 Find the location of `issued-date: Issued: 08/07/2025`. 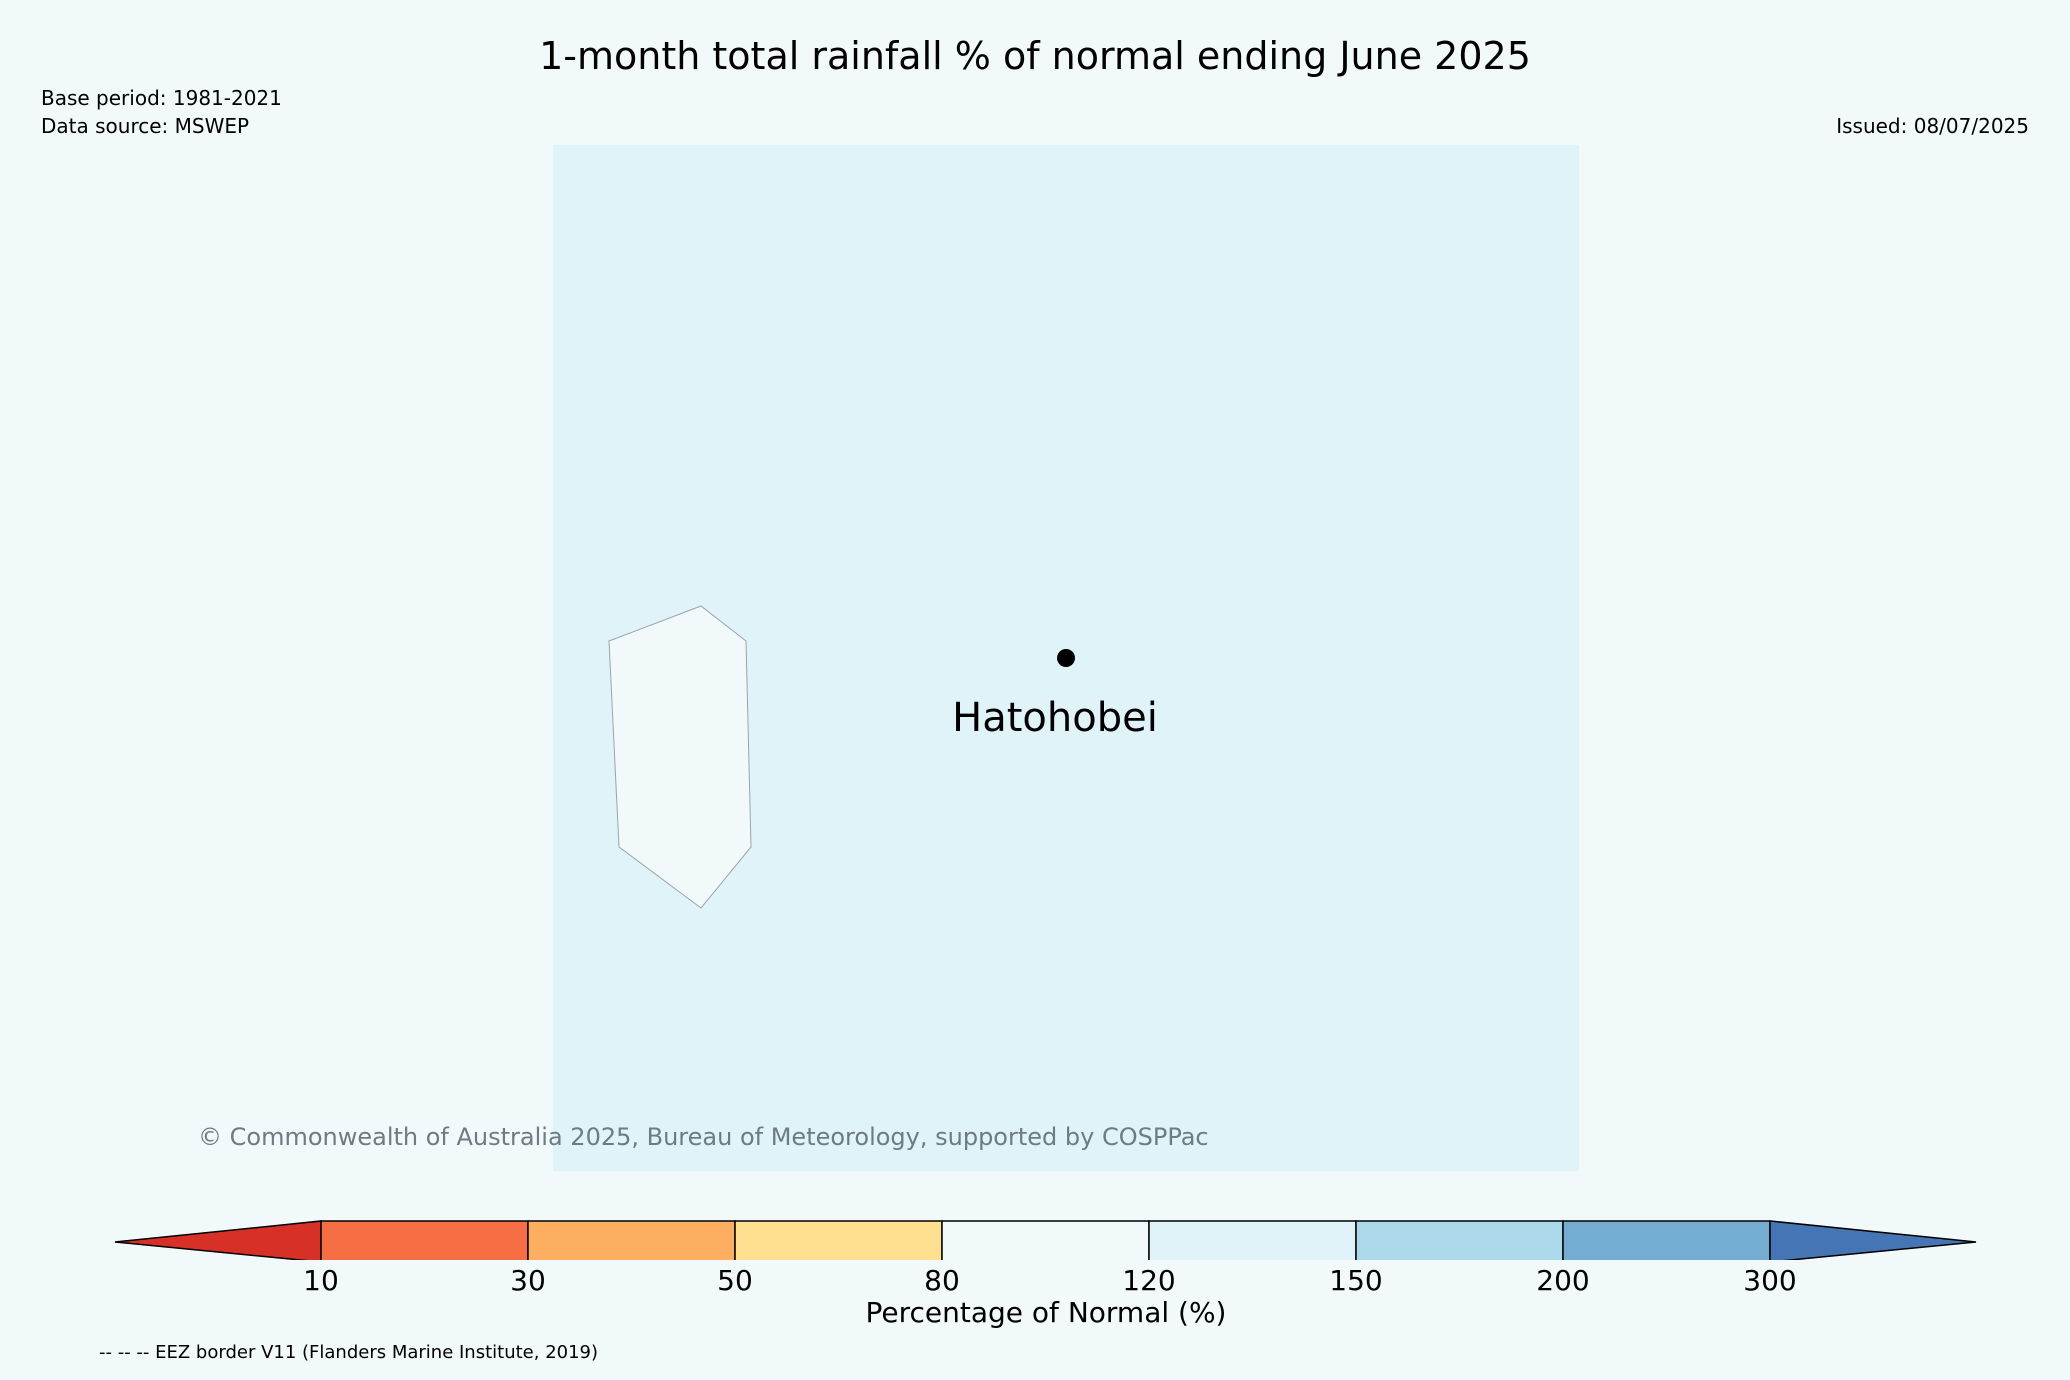

issued-date: Issued: 08/07/2025 is located at coordinates (1932, 126).